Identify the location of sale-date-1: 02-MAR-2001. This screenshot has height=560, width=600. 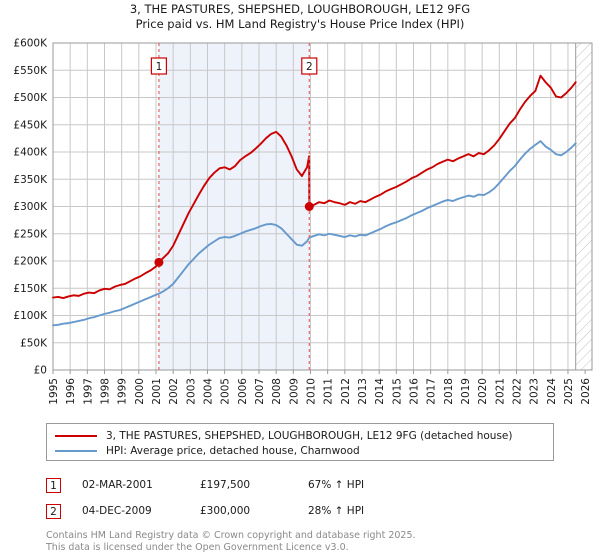
(117, 485).